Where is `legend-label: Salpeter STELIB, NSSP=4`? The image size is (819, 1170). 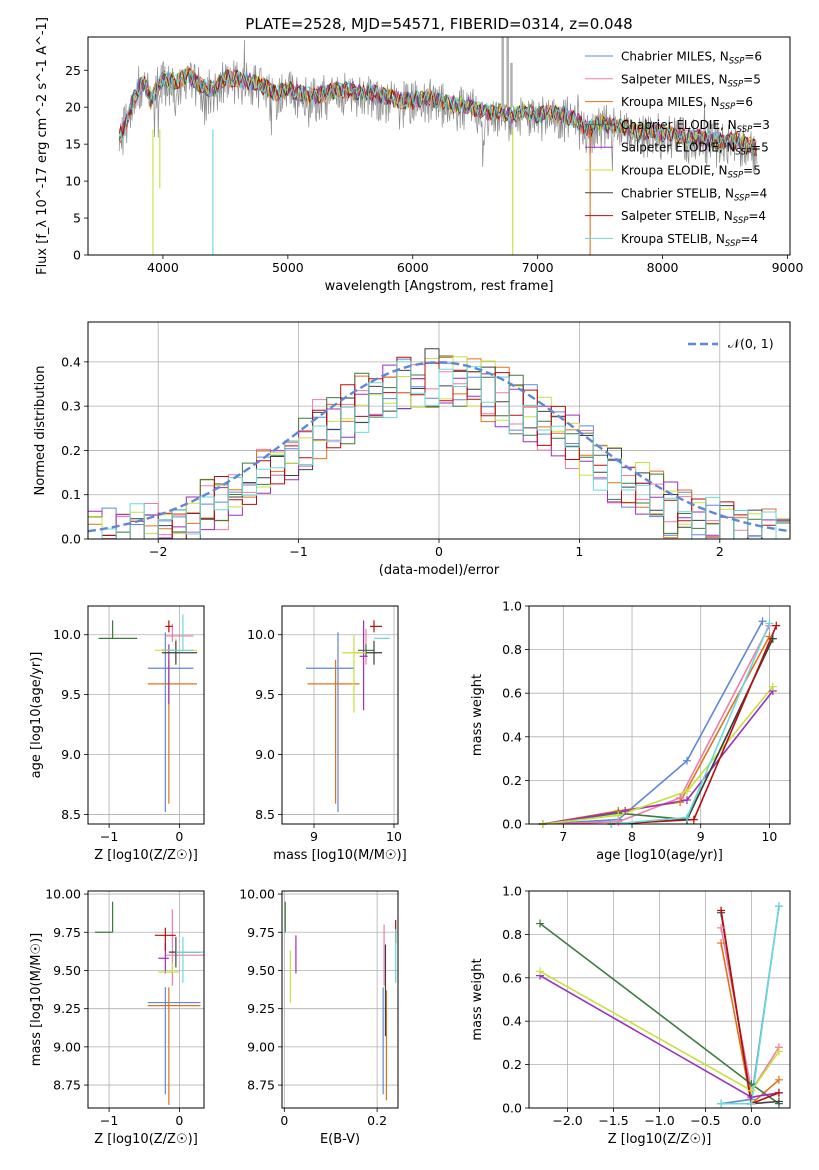 legend-label: Salpeter STELIB, NSSP=4 is located at coordinates (693, 217).